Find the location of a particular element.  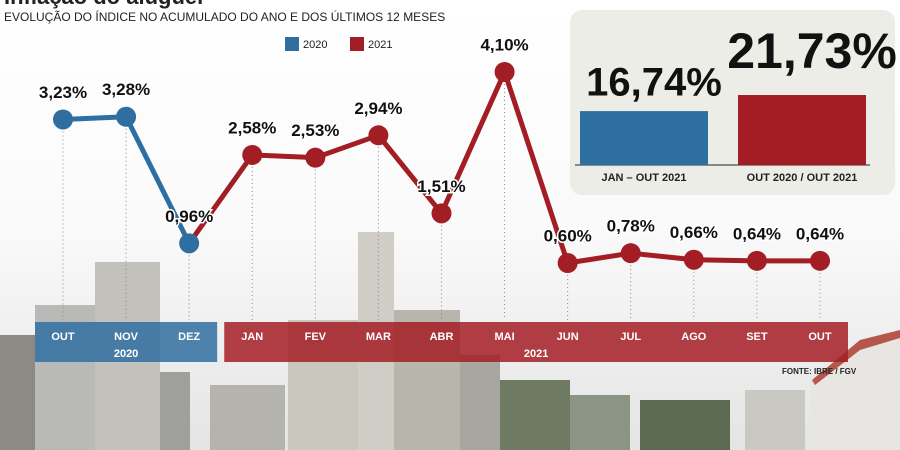

year-label: 2021 is located at coordinates (536, 354).